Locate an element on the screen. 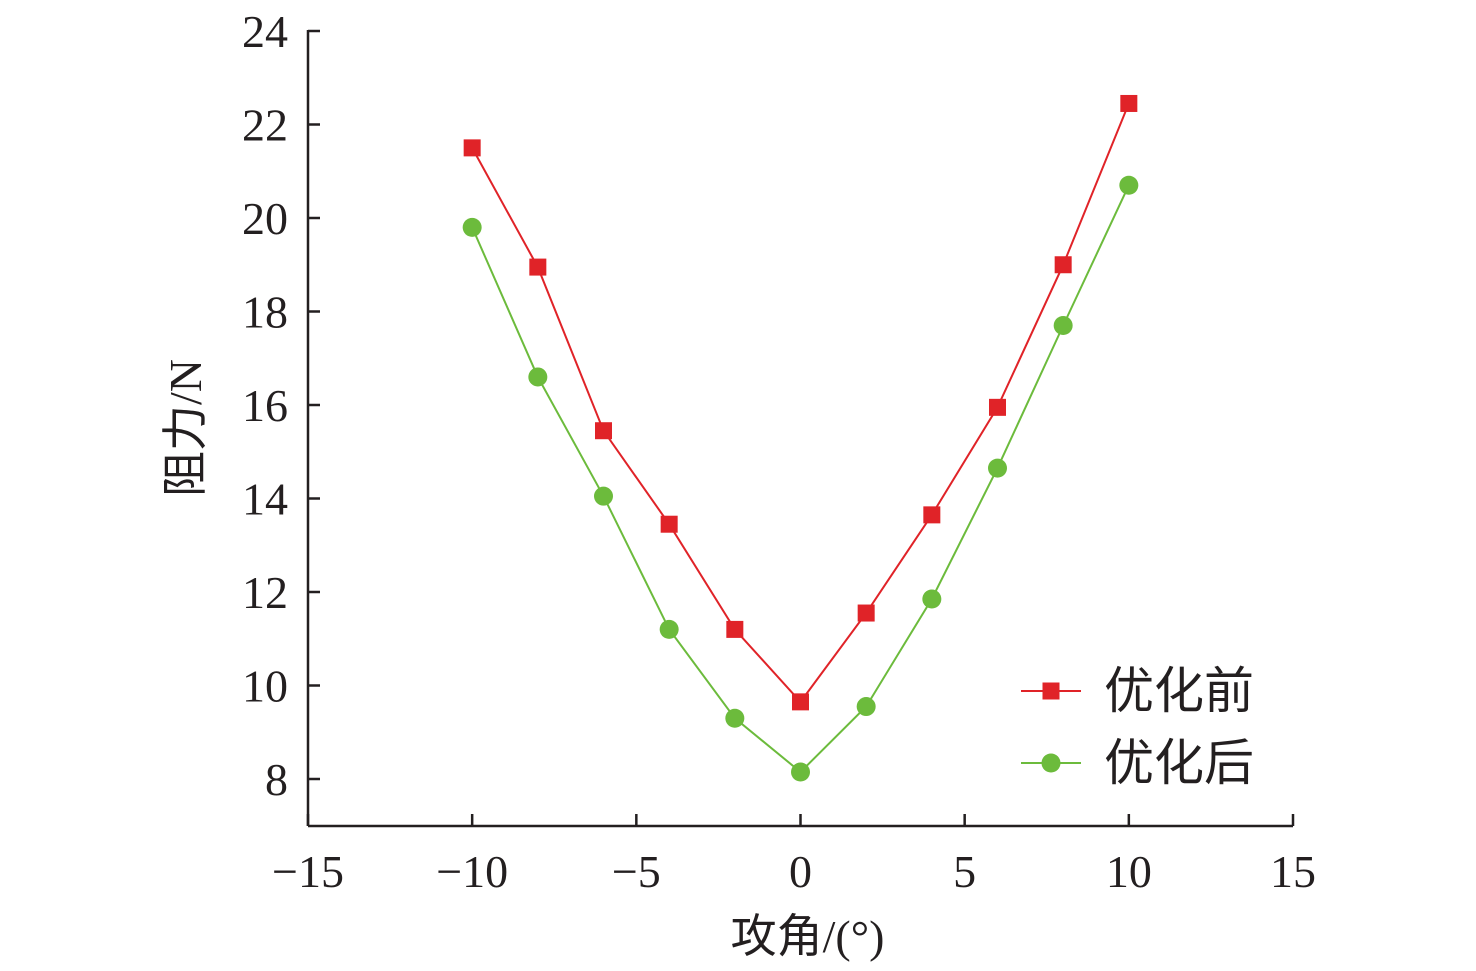  y-tick-label: 14 is located at coordinates (265, 499).